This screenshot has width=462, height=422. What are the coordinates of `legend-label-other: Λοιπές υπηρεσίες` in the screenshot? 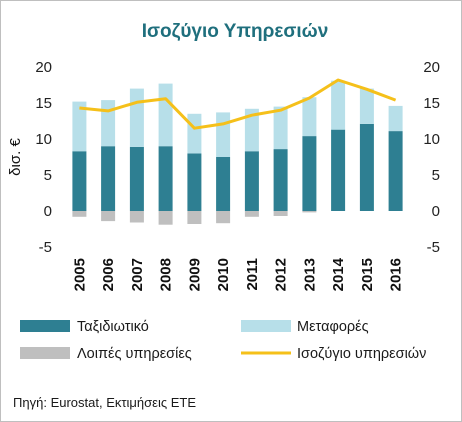 It's located at (134, 354).